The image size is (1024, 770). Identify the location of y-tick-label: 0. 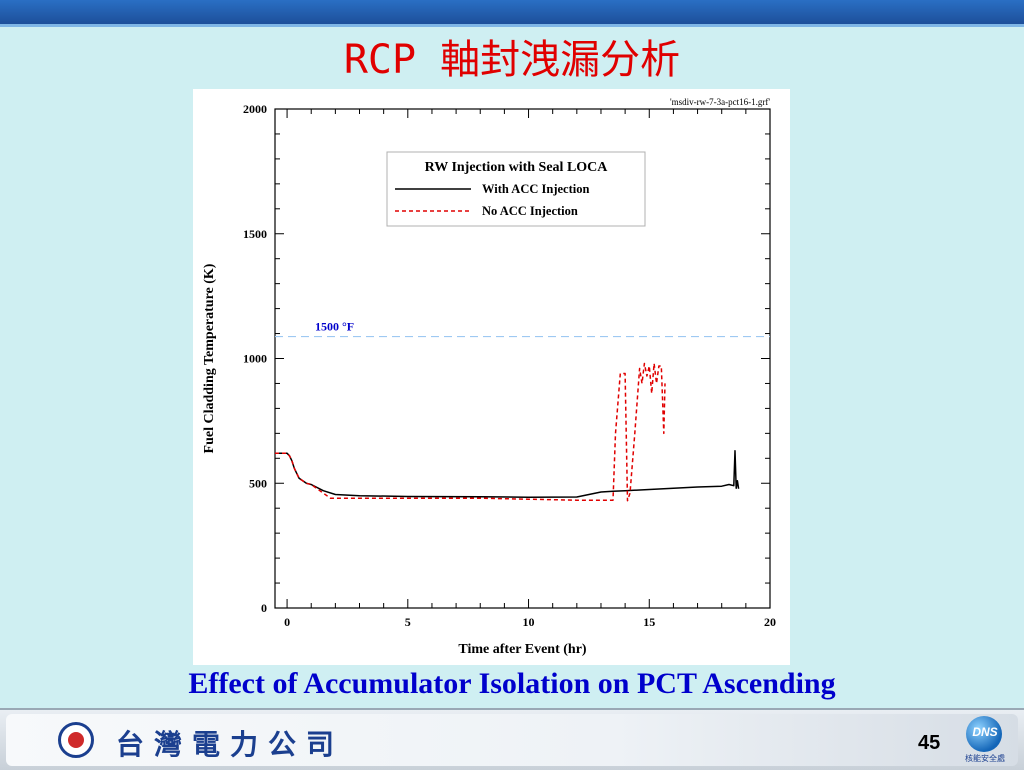
(264, 608).